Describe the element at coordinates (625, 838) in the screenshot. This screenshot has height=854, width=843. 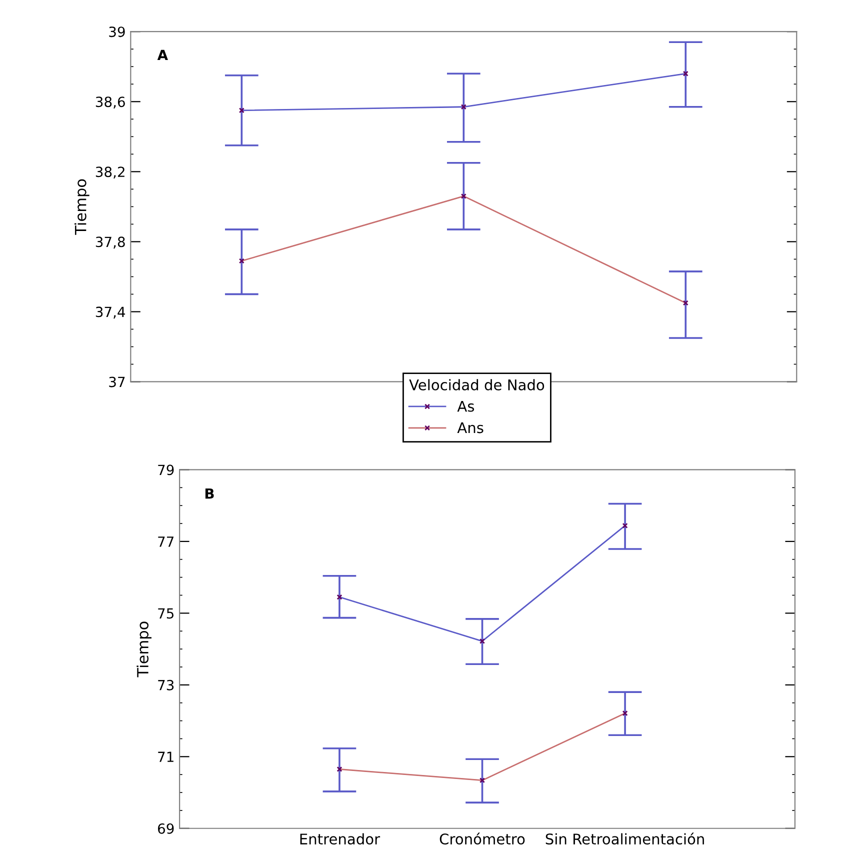
I see `x-tick-label: Sin Retroalimentación` at that location.